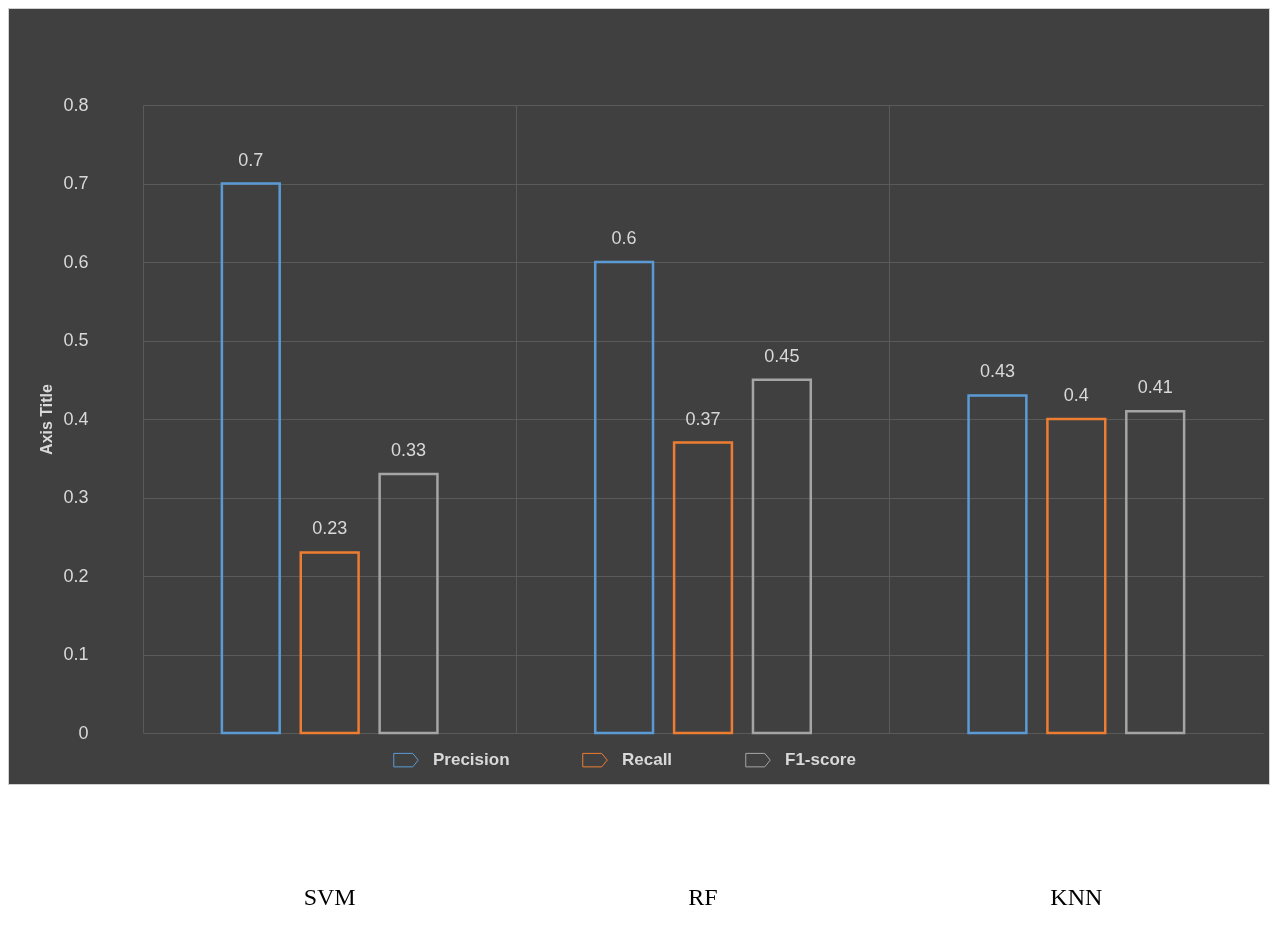 This screenshot has width=1279, height=943. I want to click on legend-label: Recall, so click(647, 760).